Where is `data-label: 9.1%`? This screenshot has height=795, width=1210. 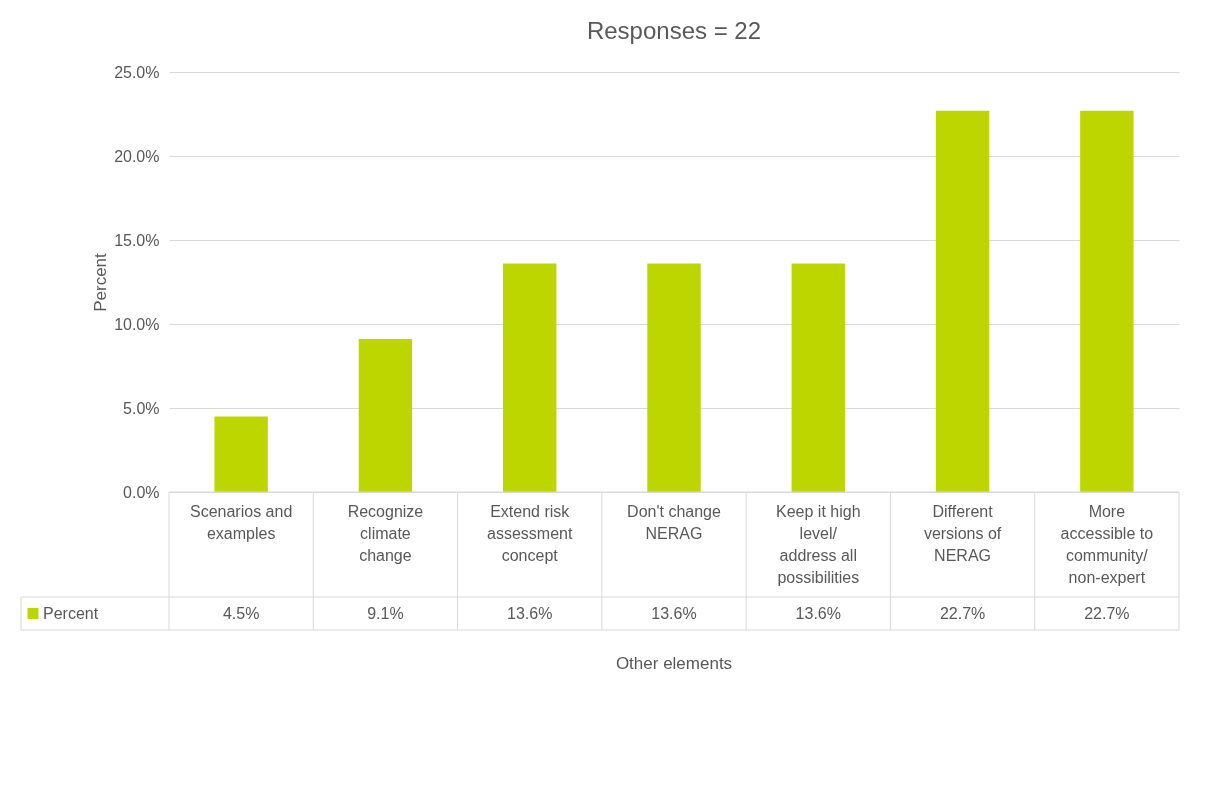 data-label: 9.1% is located at coordinates (385, 613).